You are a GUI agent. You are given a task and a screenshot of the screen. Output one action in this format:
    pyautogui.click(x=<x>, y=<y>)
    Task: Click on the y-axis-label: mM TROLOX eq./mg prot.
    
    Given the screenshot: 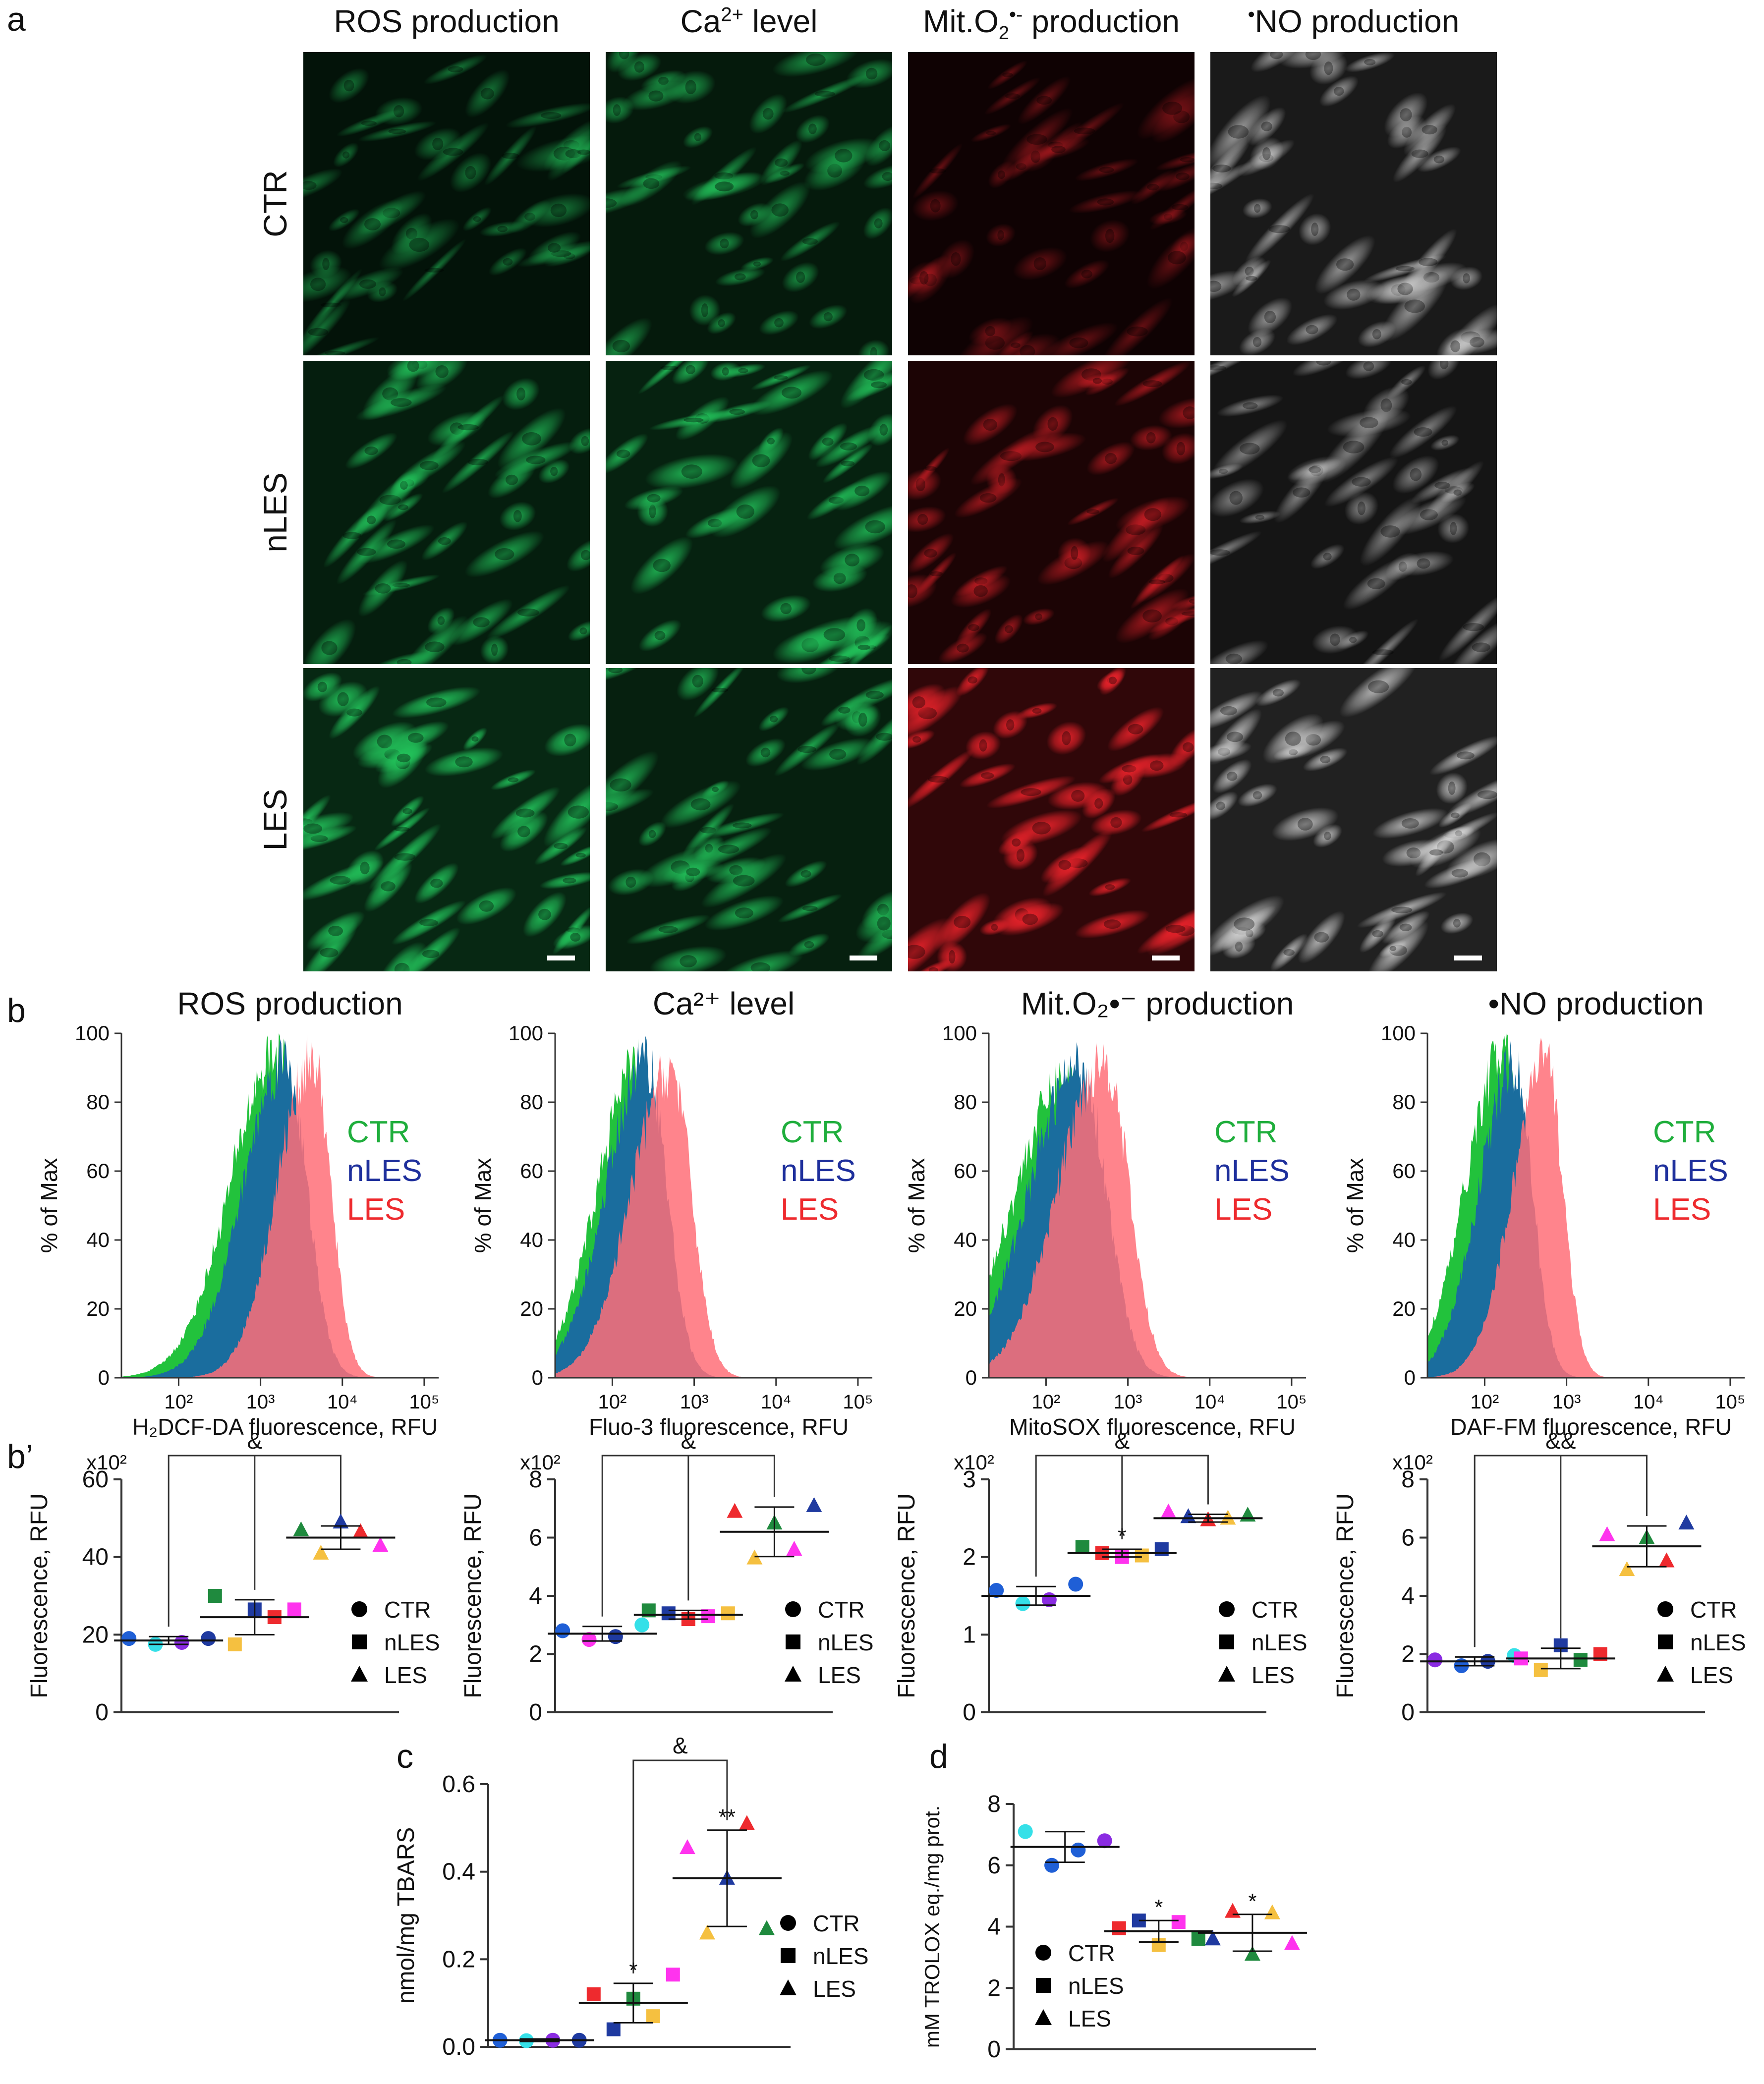 What is the action you would take?
    pyautogui.click(x=932, y=1926)
    